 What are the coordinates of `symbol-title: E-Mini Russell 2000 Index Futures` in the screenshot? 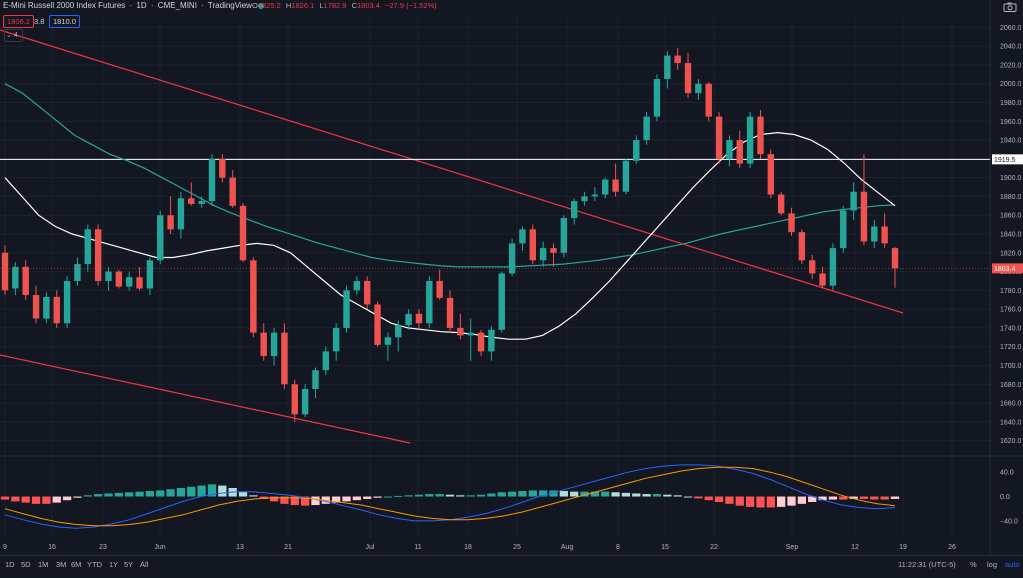 It's located at (64, 5).